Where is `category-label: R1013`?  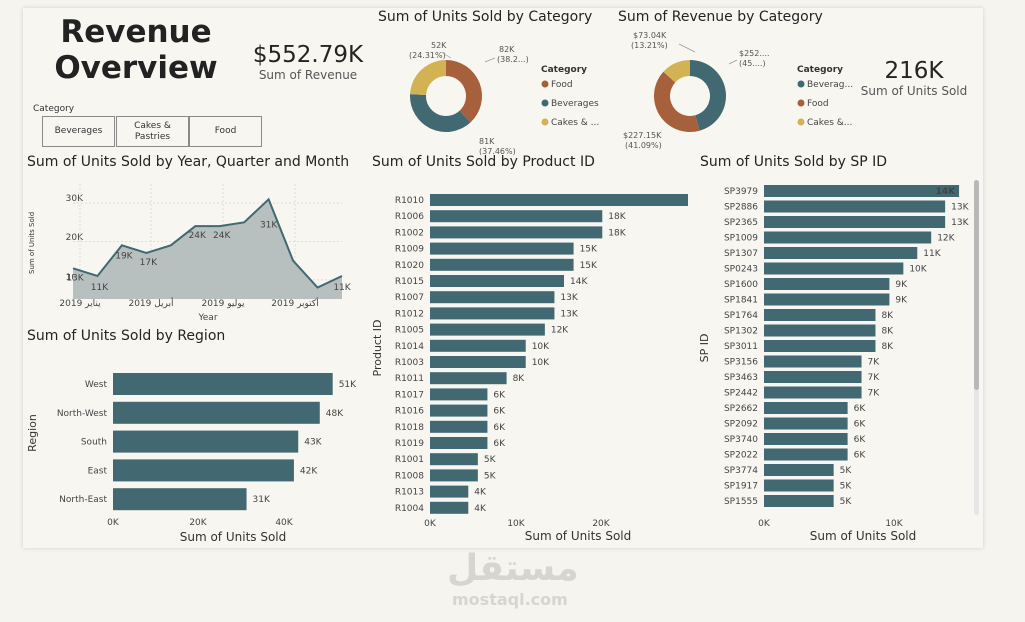 category-label: R1013 is located at coordinates (409, 493).